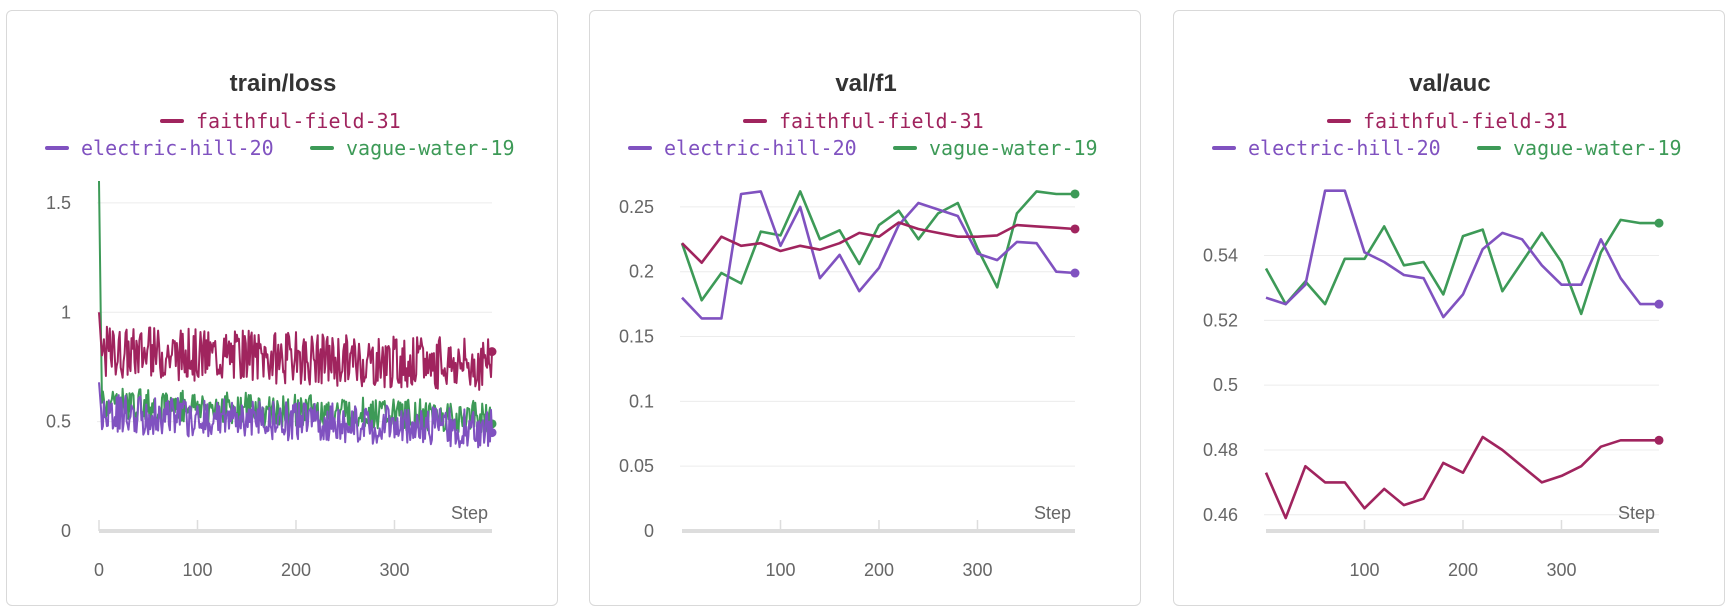 This screenshot has width=1726, height=610. What do you see at coordinates (99, 570) in the screenshot?
I see `x-tick-label: 0` at bounding box center [99, 570].